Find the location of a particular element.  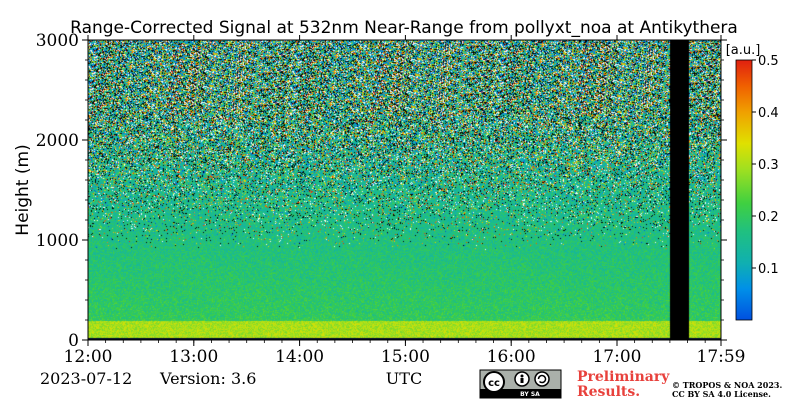

x-tick-label: 17:59 is located at coordinates (721, 357).